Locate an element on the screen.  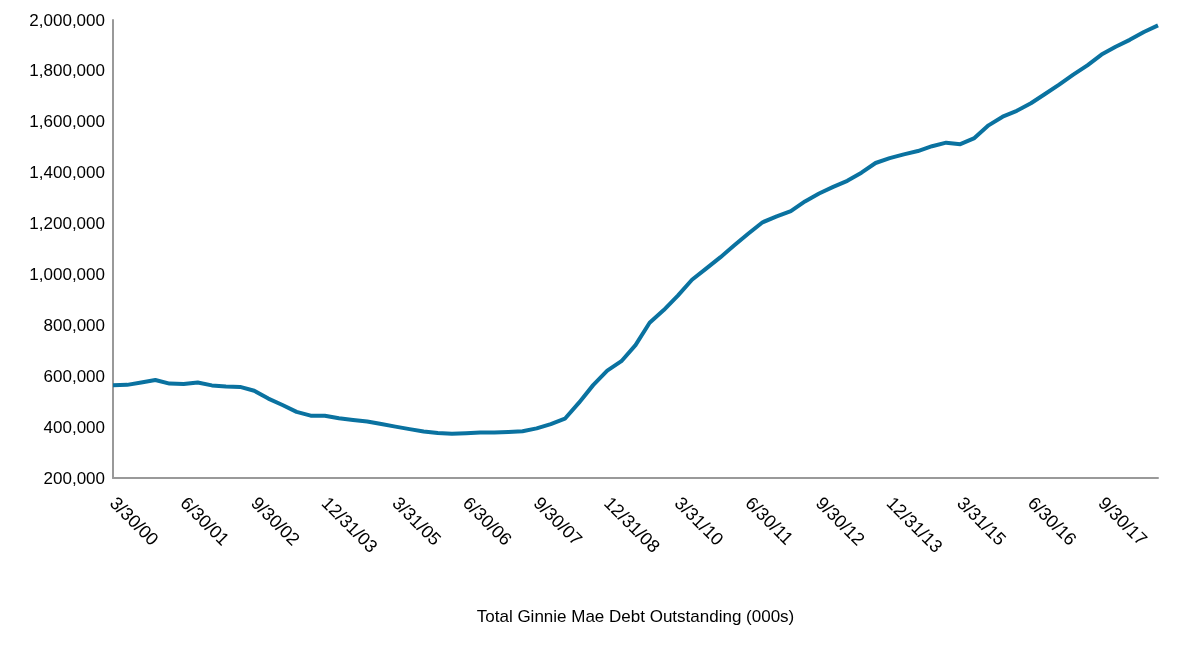
y-tick-label: 800,000 is located at coordinates (74, 325).